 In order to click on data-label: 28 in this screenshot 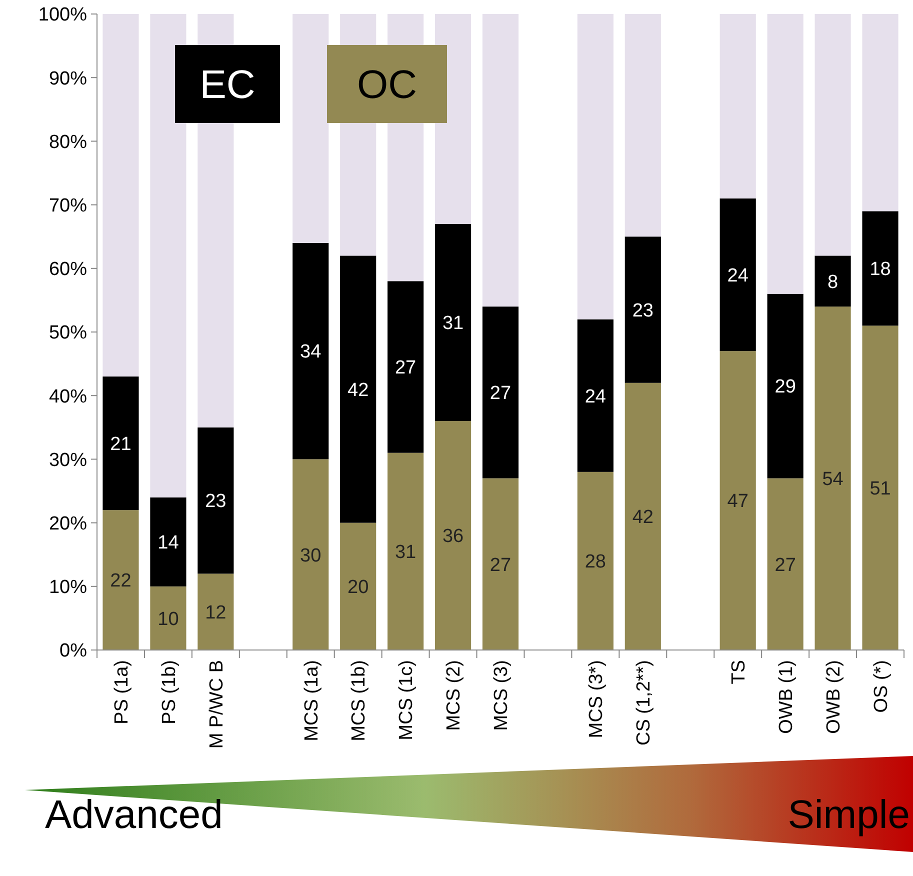, I will do `click(595, 562)`.